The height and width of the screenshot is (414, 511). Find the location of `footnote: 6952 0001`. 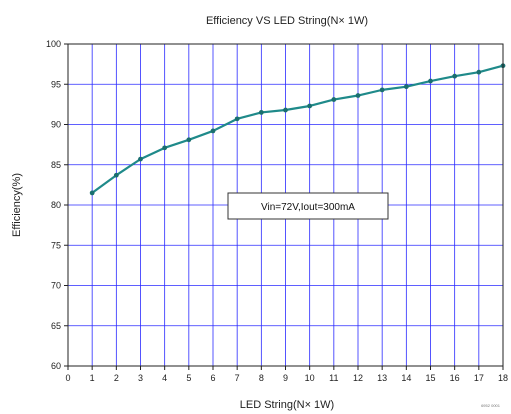

footnote: 6952 0001 is located at coordinates (491, 405).